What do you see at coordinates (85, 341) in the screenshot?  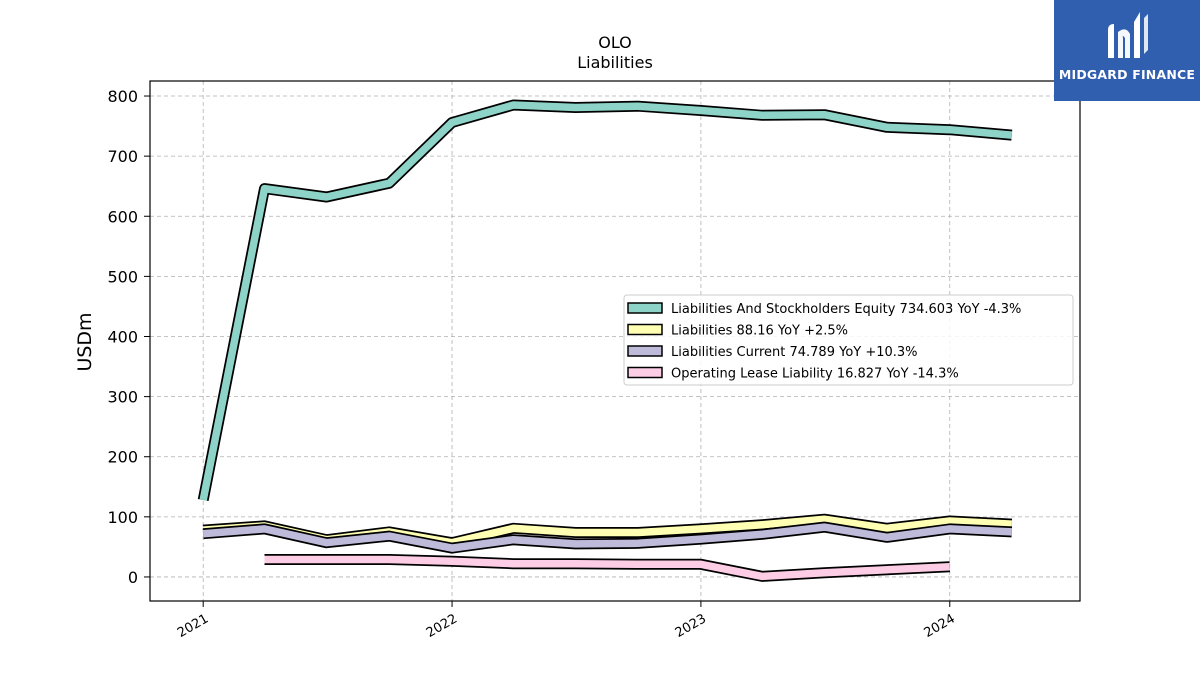 I see `y-axis-label: USDm` at bounding box center [85, 341].